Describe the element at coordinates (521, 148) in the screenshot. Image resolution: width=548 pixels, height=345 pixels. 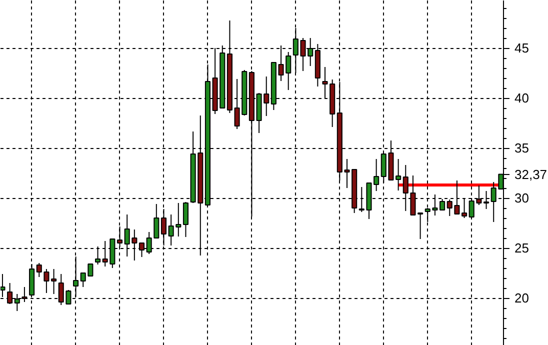
I see `y-tick-label: 35` at that location.